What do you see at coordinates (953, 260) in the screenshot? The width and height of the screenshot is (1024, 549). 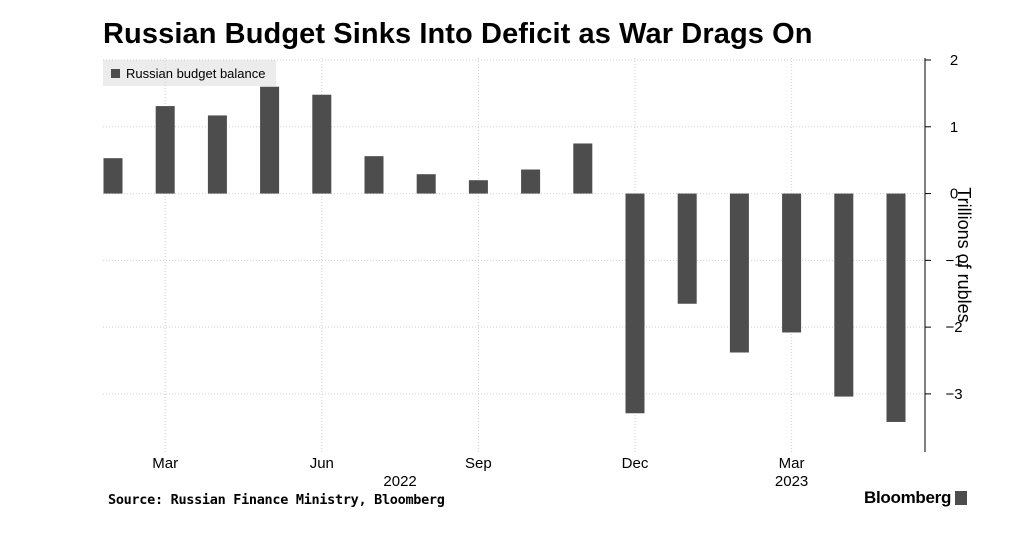 I see `y-tick-label: −1` at bounding box center [953, 260].